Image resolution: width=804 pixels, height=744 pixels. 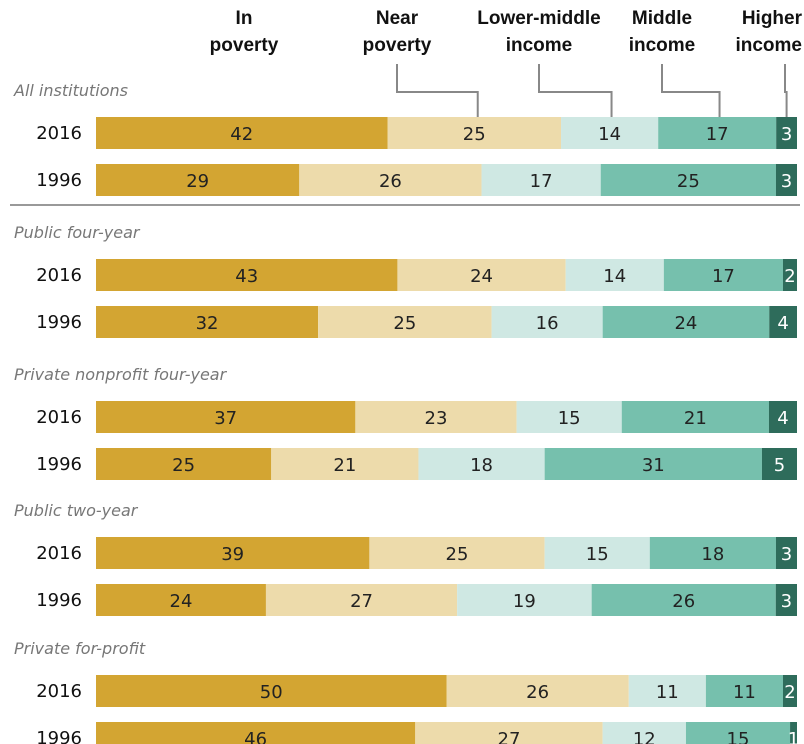 What do you see at coordinates (437, 90) in the screenshot?
I see `leader-line-near-poverty` at bounding box center [437, 90].